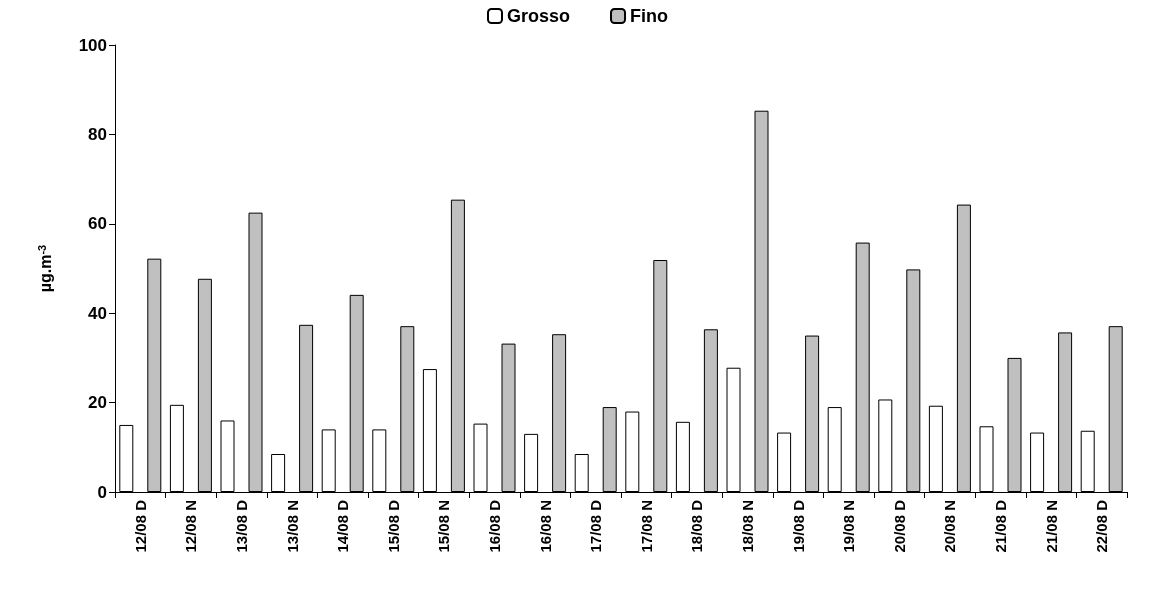 Image resolution: width=1155 pixels, height=596 pixels. Describe the element at coordinates (697, 526) in the screenshot. I see `x-tick-label: 18/08 D` at that location.